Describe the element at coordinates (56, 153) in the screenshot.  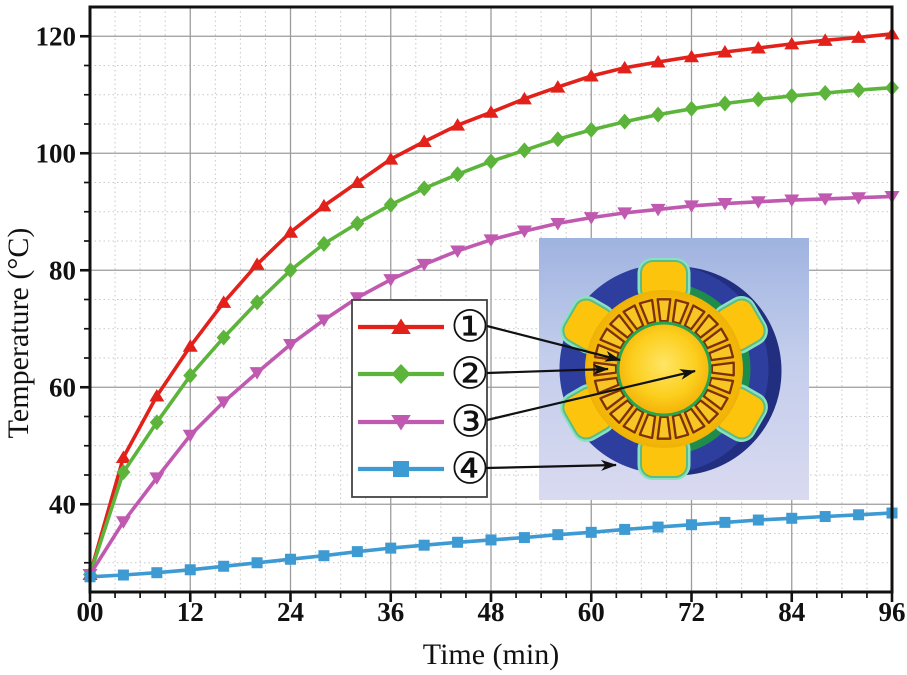
I see `y-tick-label: 100` at that location.